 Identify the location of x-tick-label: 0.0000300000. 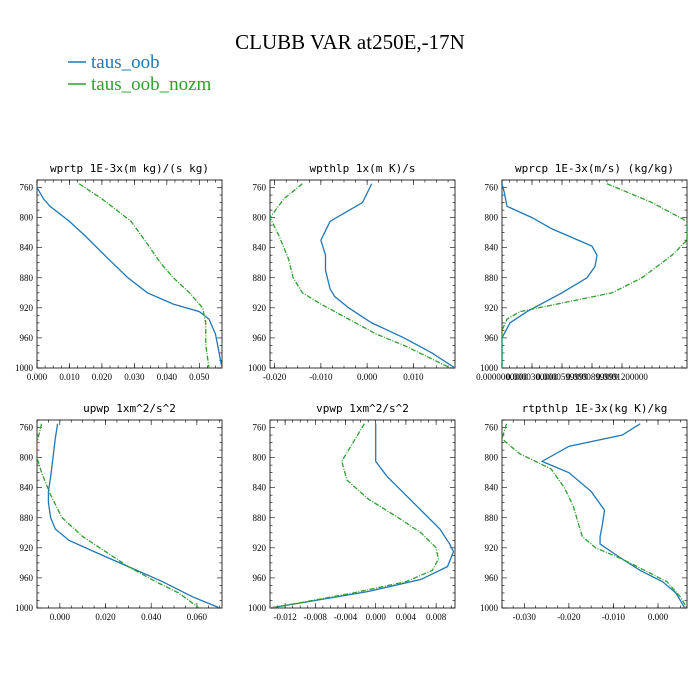
(532, 377).